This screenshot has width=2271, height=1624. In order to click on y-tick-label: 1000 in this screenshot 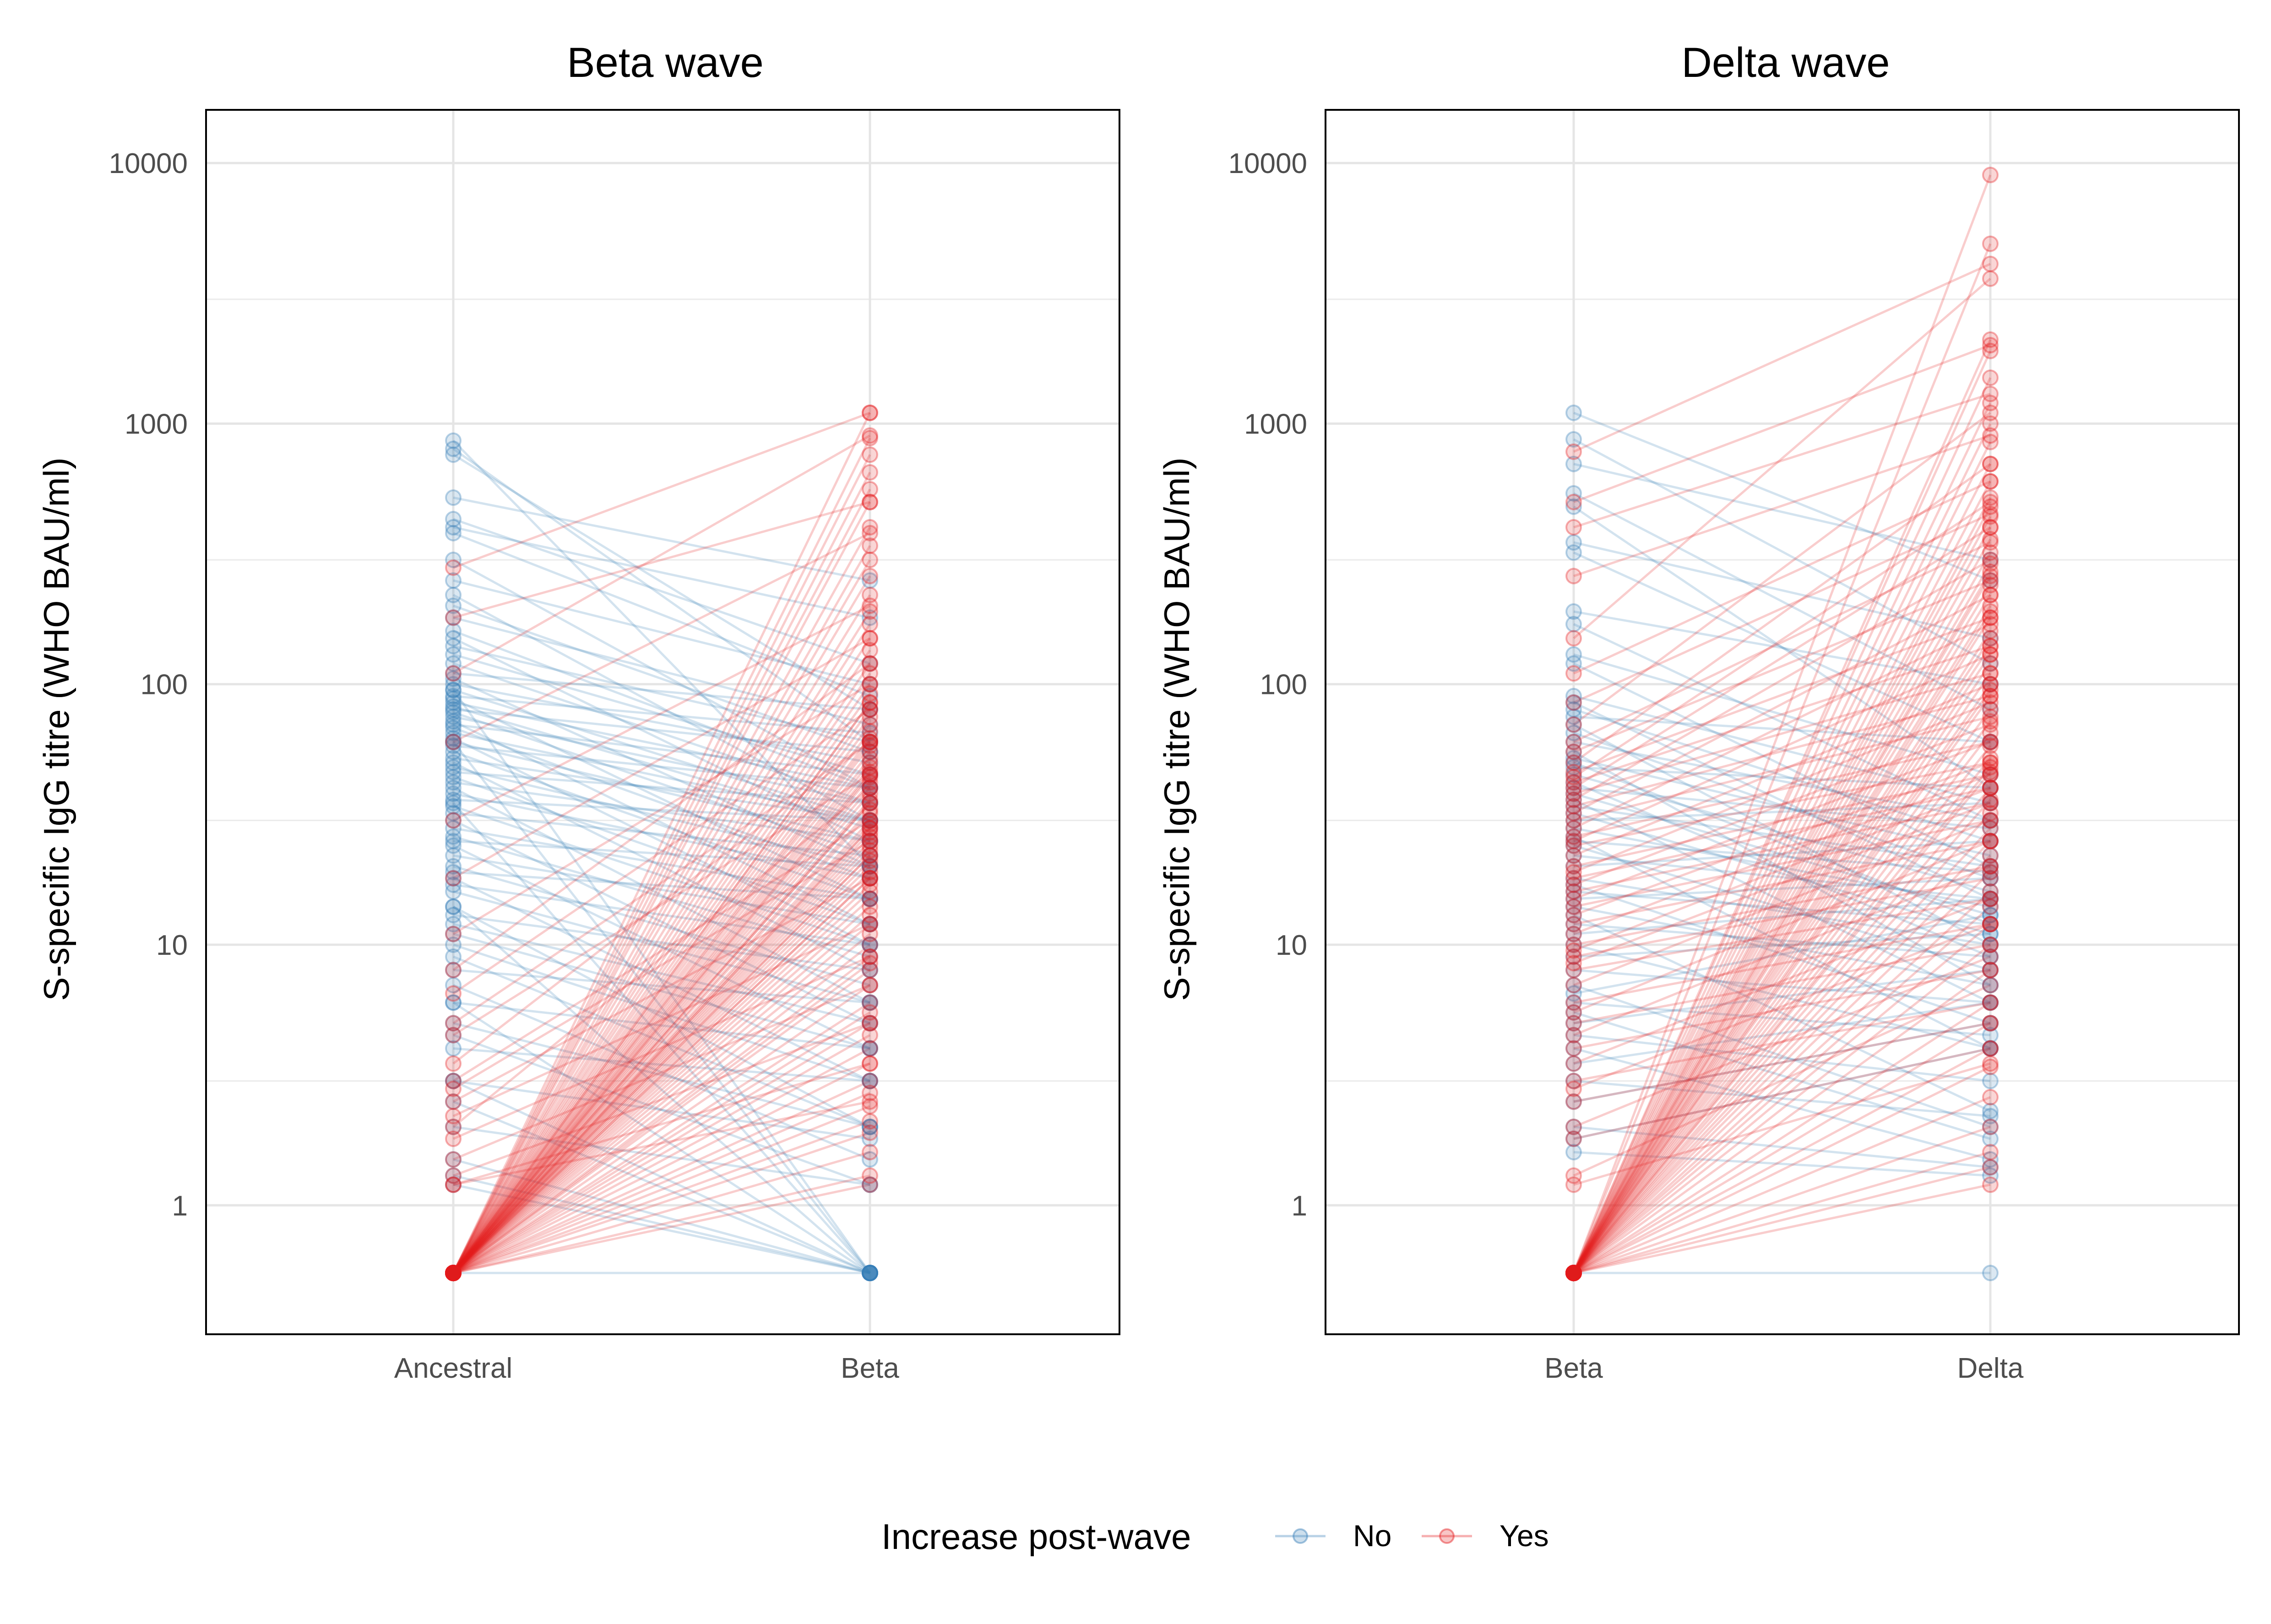, I will do `click(1276, 424)`.